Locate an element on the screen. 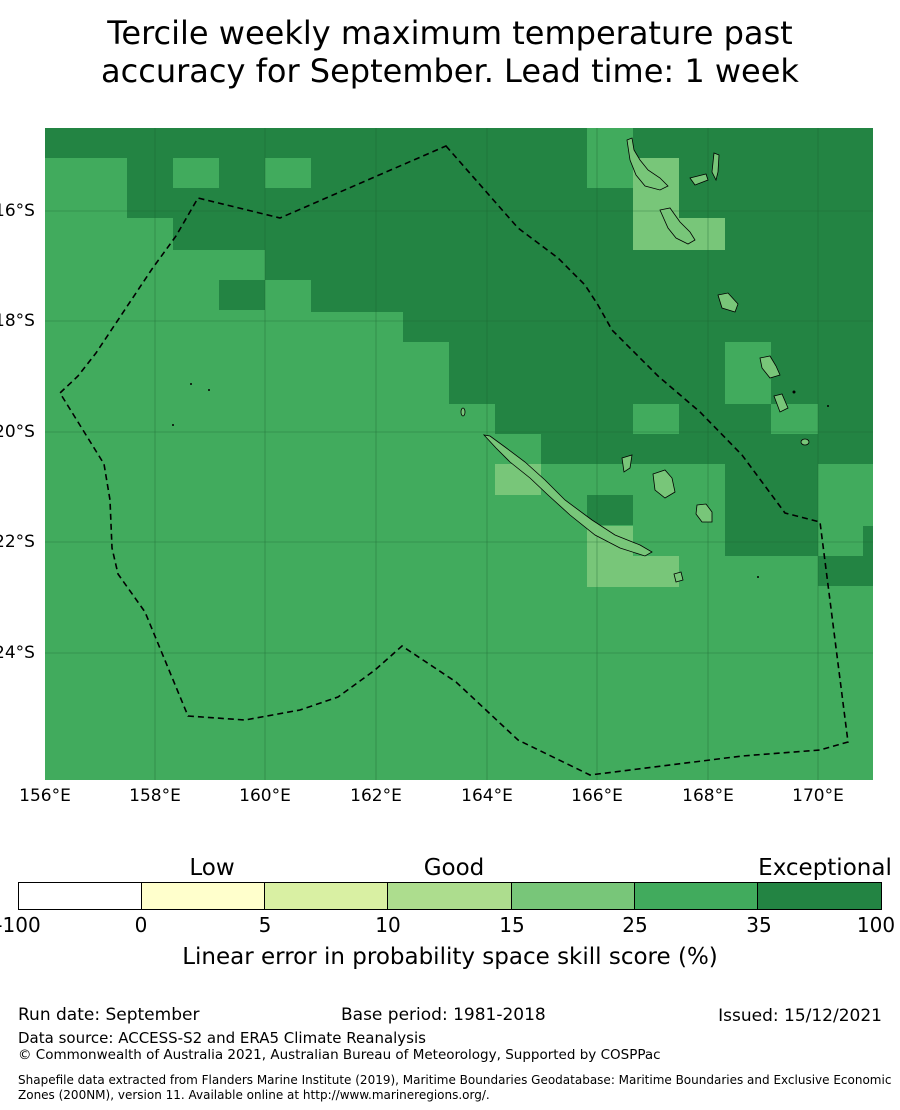  islets is located at coordinates (500, 480).